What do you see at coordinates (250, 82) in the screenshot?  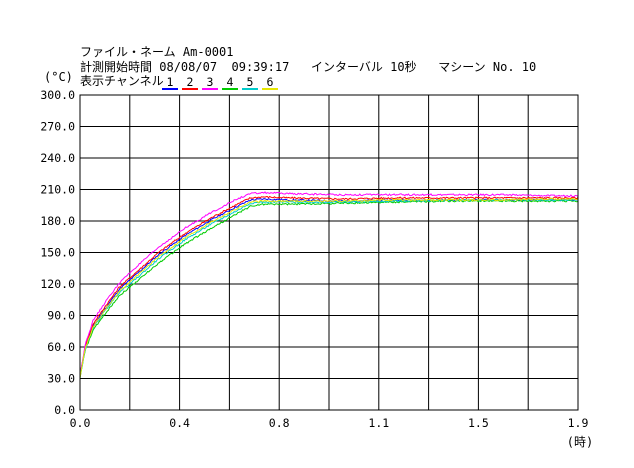 I see `legend-label-5: 5` at bounding box center [250, 82].